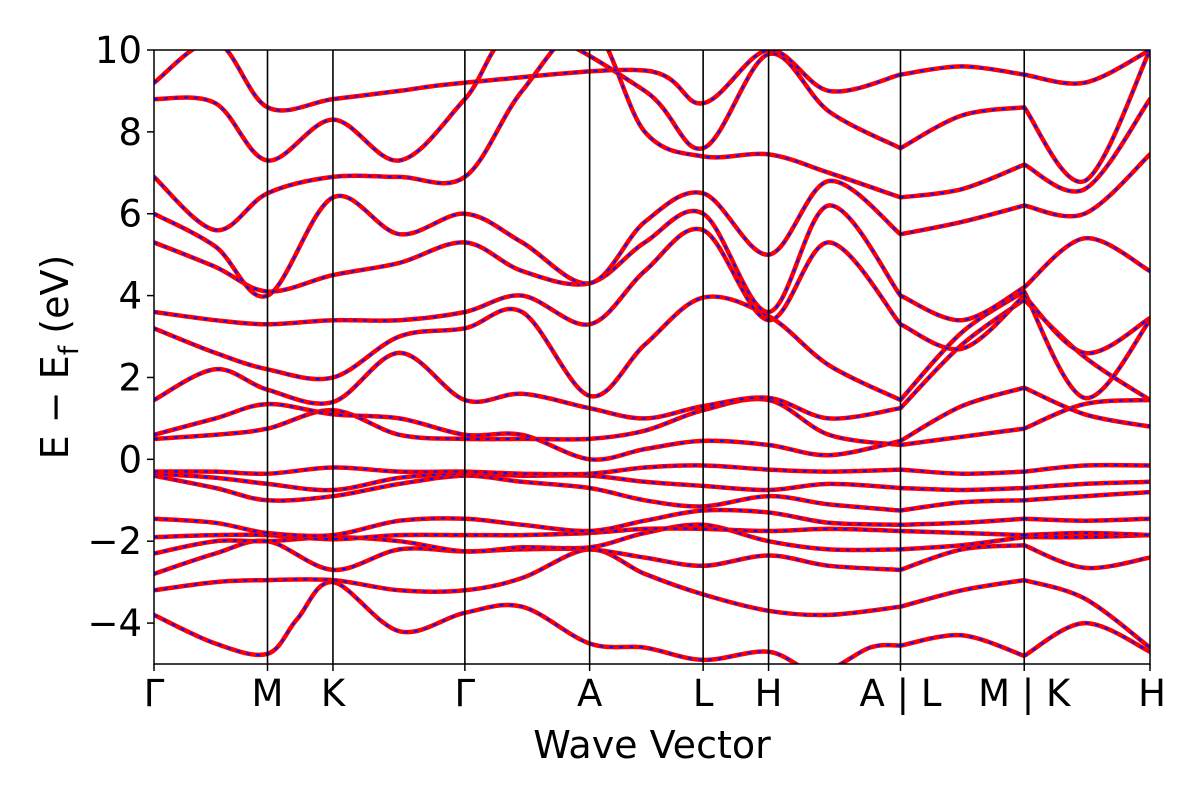 This screenshot has height=800, width=1200. Describe the element at coordinates (1025, 693) in the screenshot. I see `x-tick-label: M | K` at that location.